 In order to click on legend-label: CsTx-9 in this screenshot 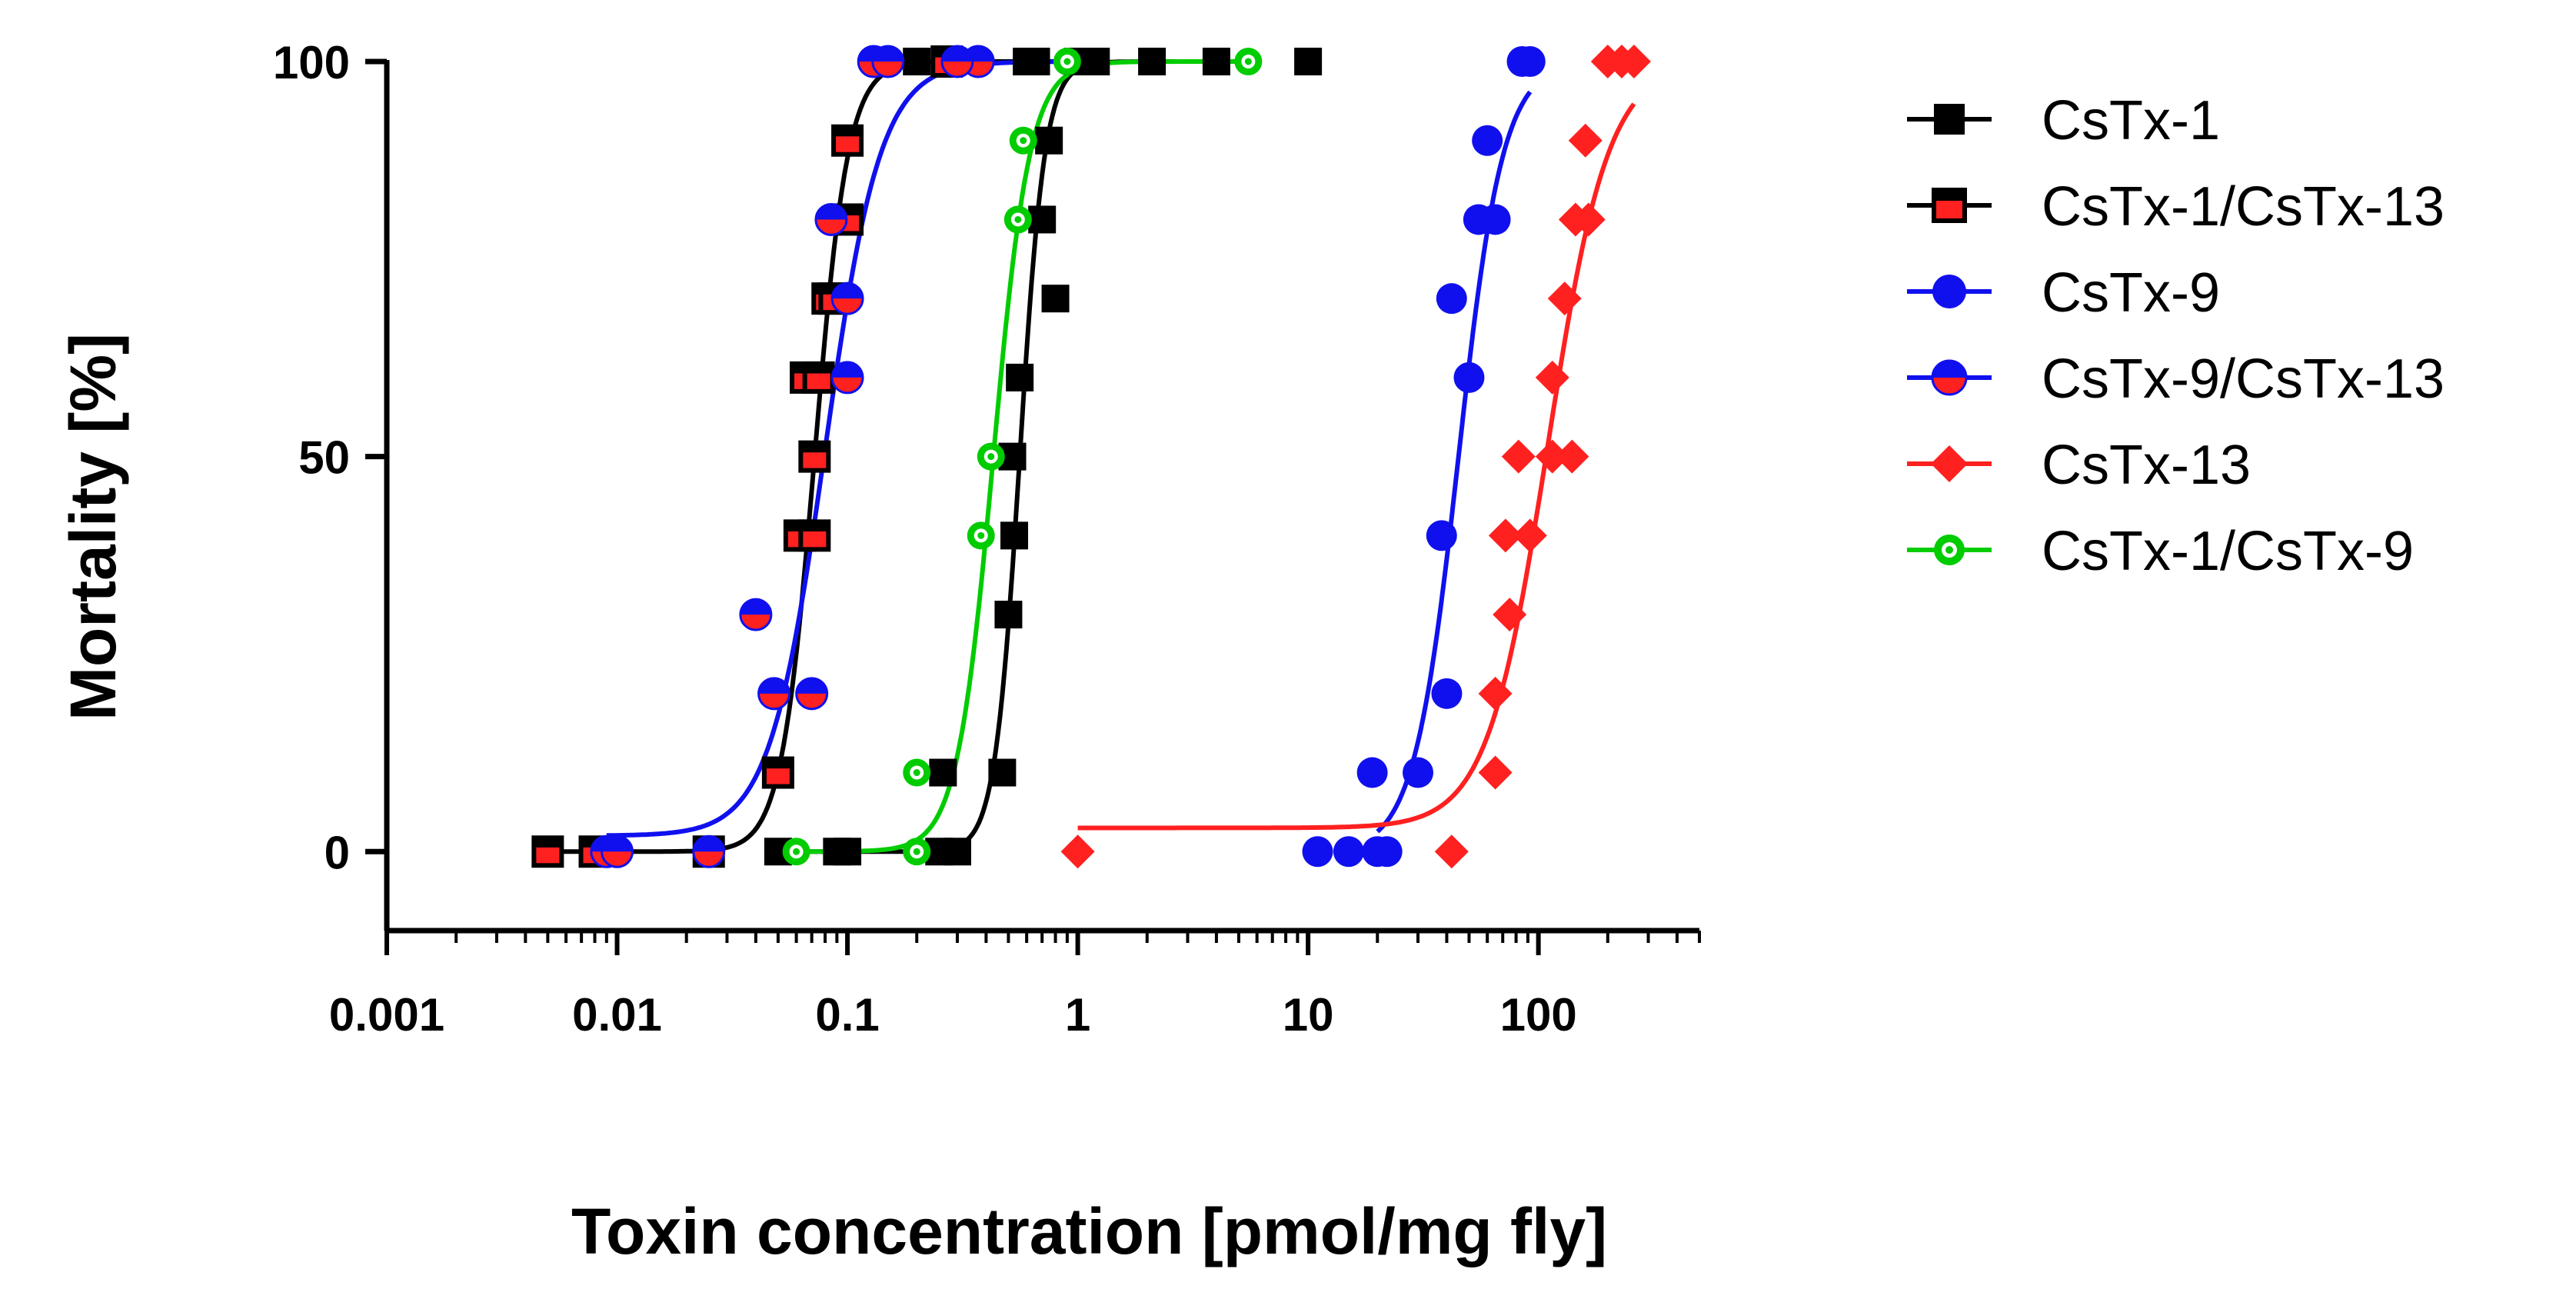, I will do `click(2131, 293)`.